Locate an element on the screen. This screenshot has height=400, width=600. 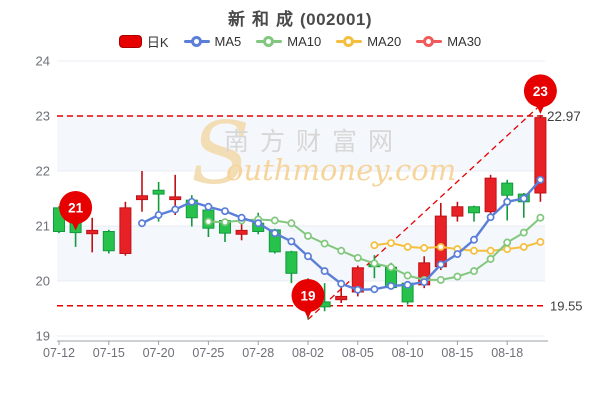
x-axis-label: 08-15 is located at coordinates (457, 353).